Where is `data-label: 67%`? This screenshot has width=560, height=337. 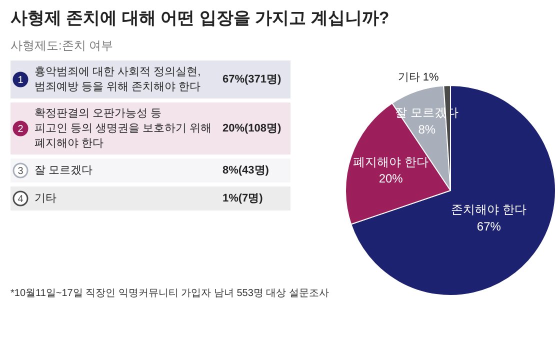
data-label: 67% is located at coordinates (489, 226).